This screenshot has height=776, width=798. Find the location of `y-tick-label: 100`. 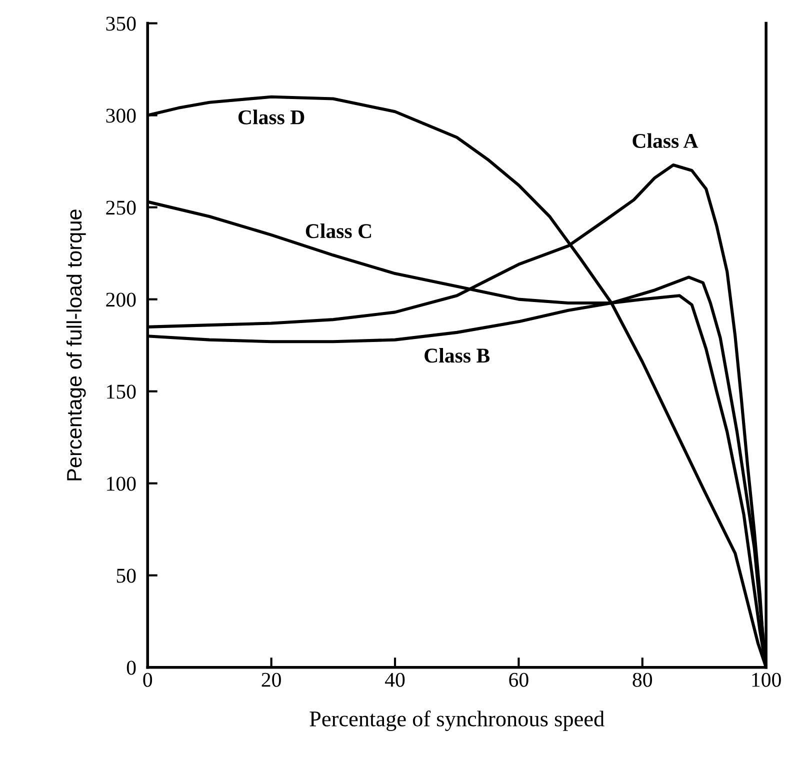

y-tick-label: 100 is located at coordinates (121, 483).